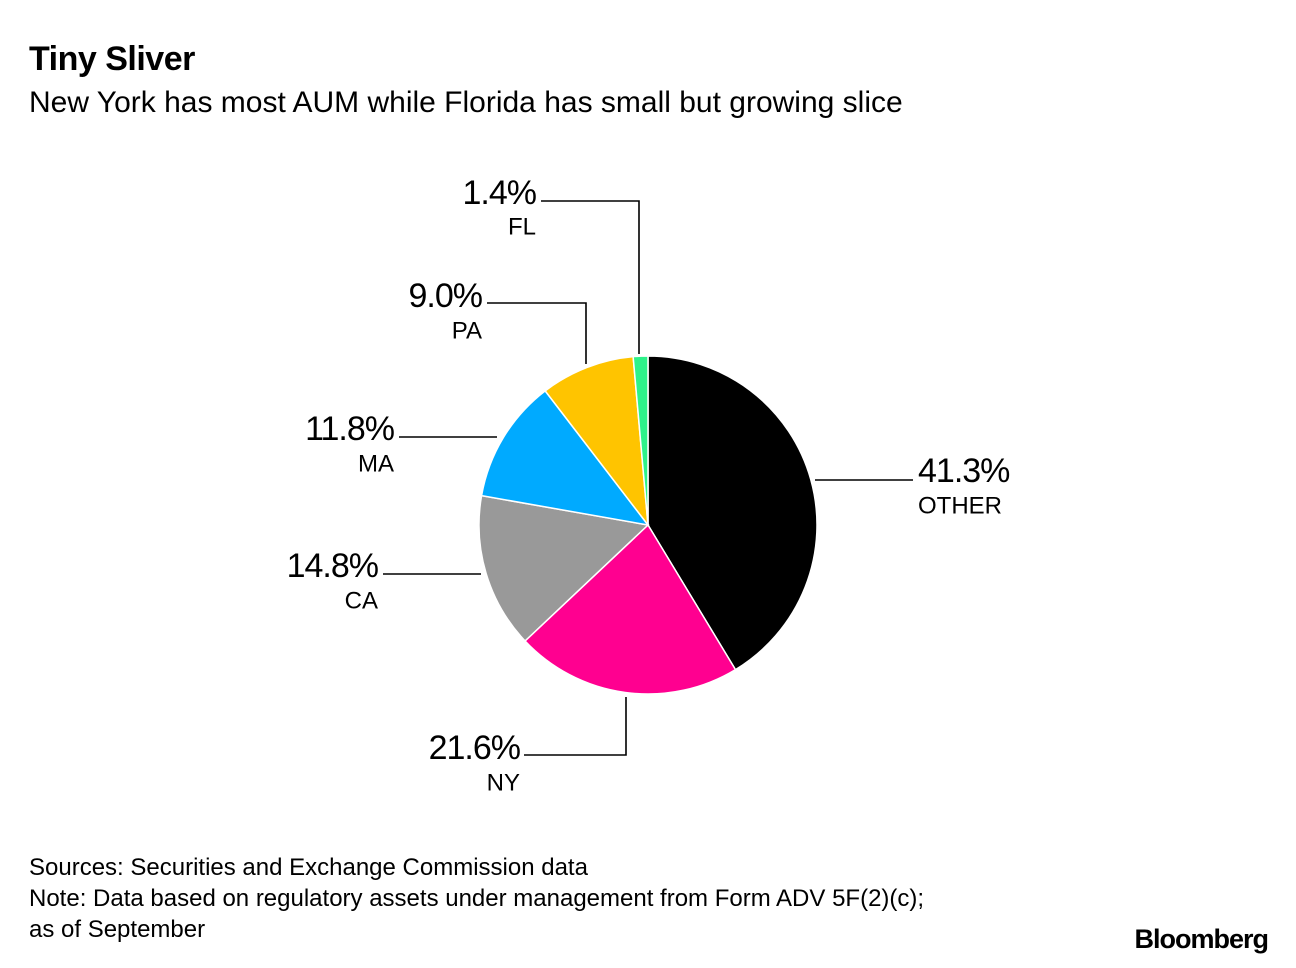 This screenshot has width=1296, height=968. What do you see at coordinates (503, 782) in the screenshot?
I see `category-label-ny: NY` at bounding box center [503, 782].